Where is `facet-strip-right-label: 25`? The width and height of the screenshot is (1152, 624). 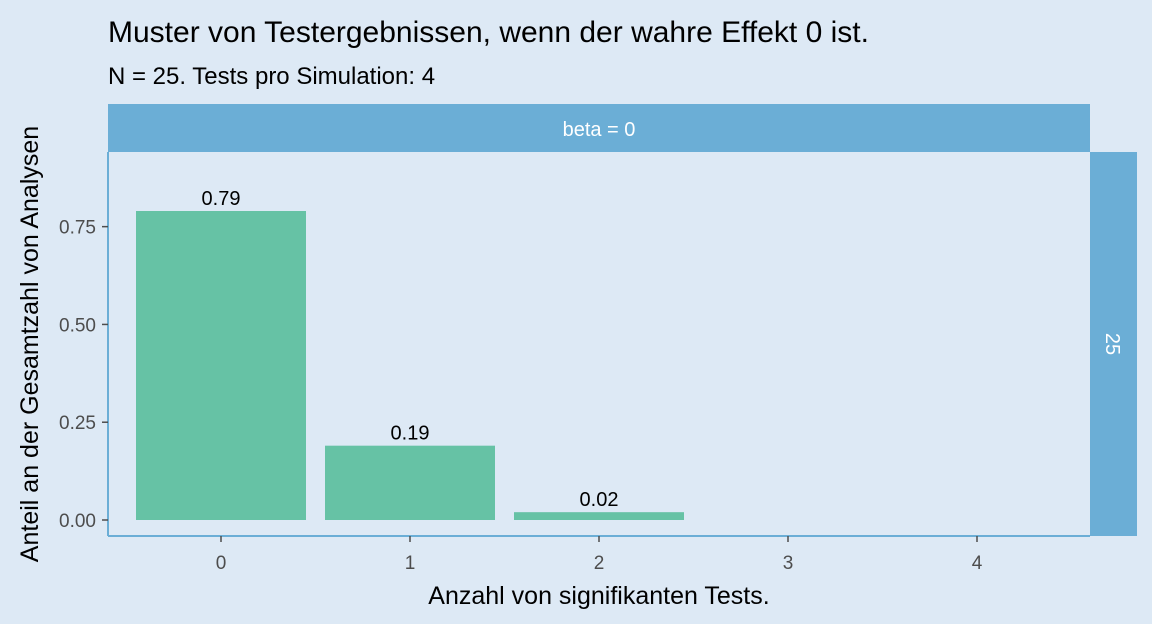 facet-strip-right-label: 25 is located at coordinates (1112, 344).